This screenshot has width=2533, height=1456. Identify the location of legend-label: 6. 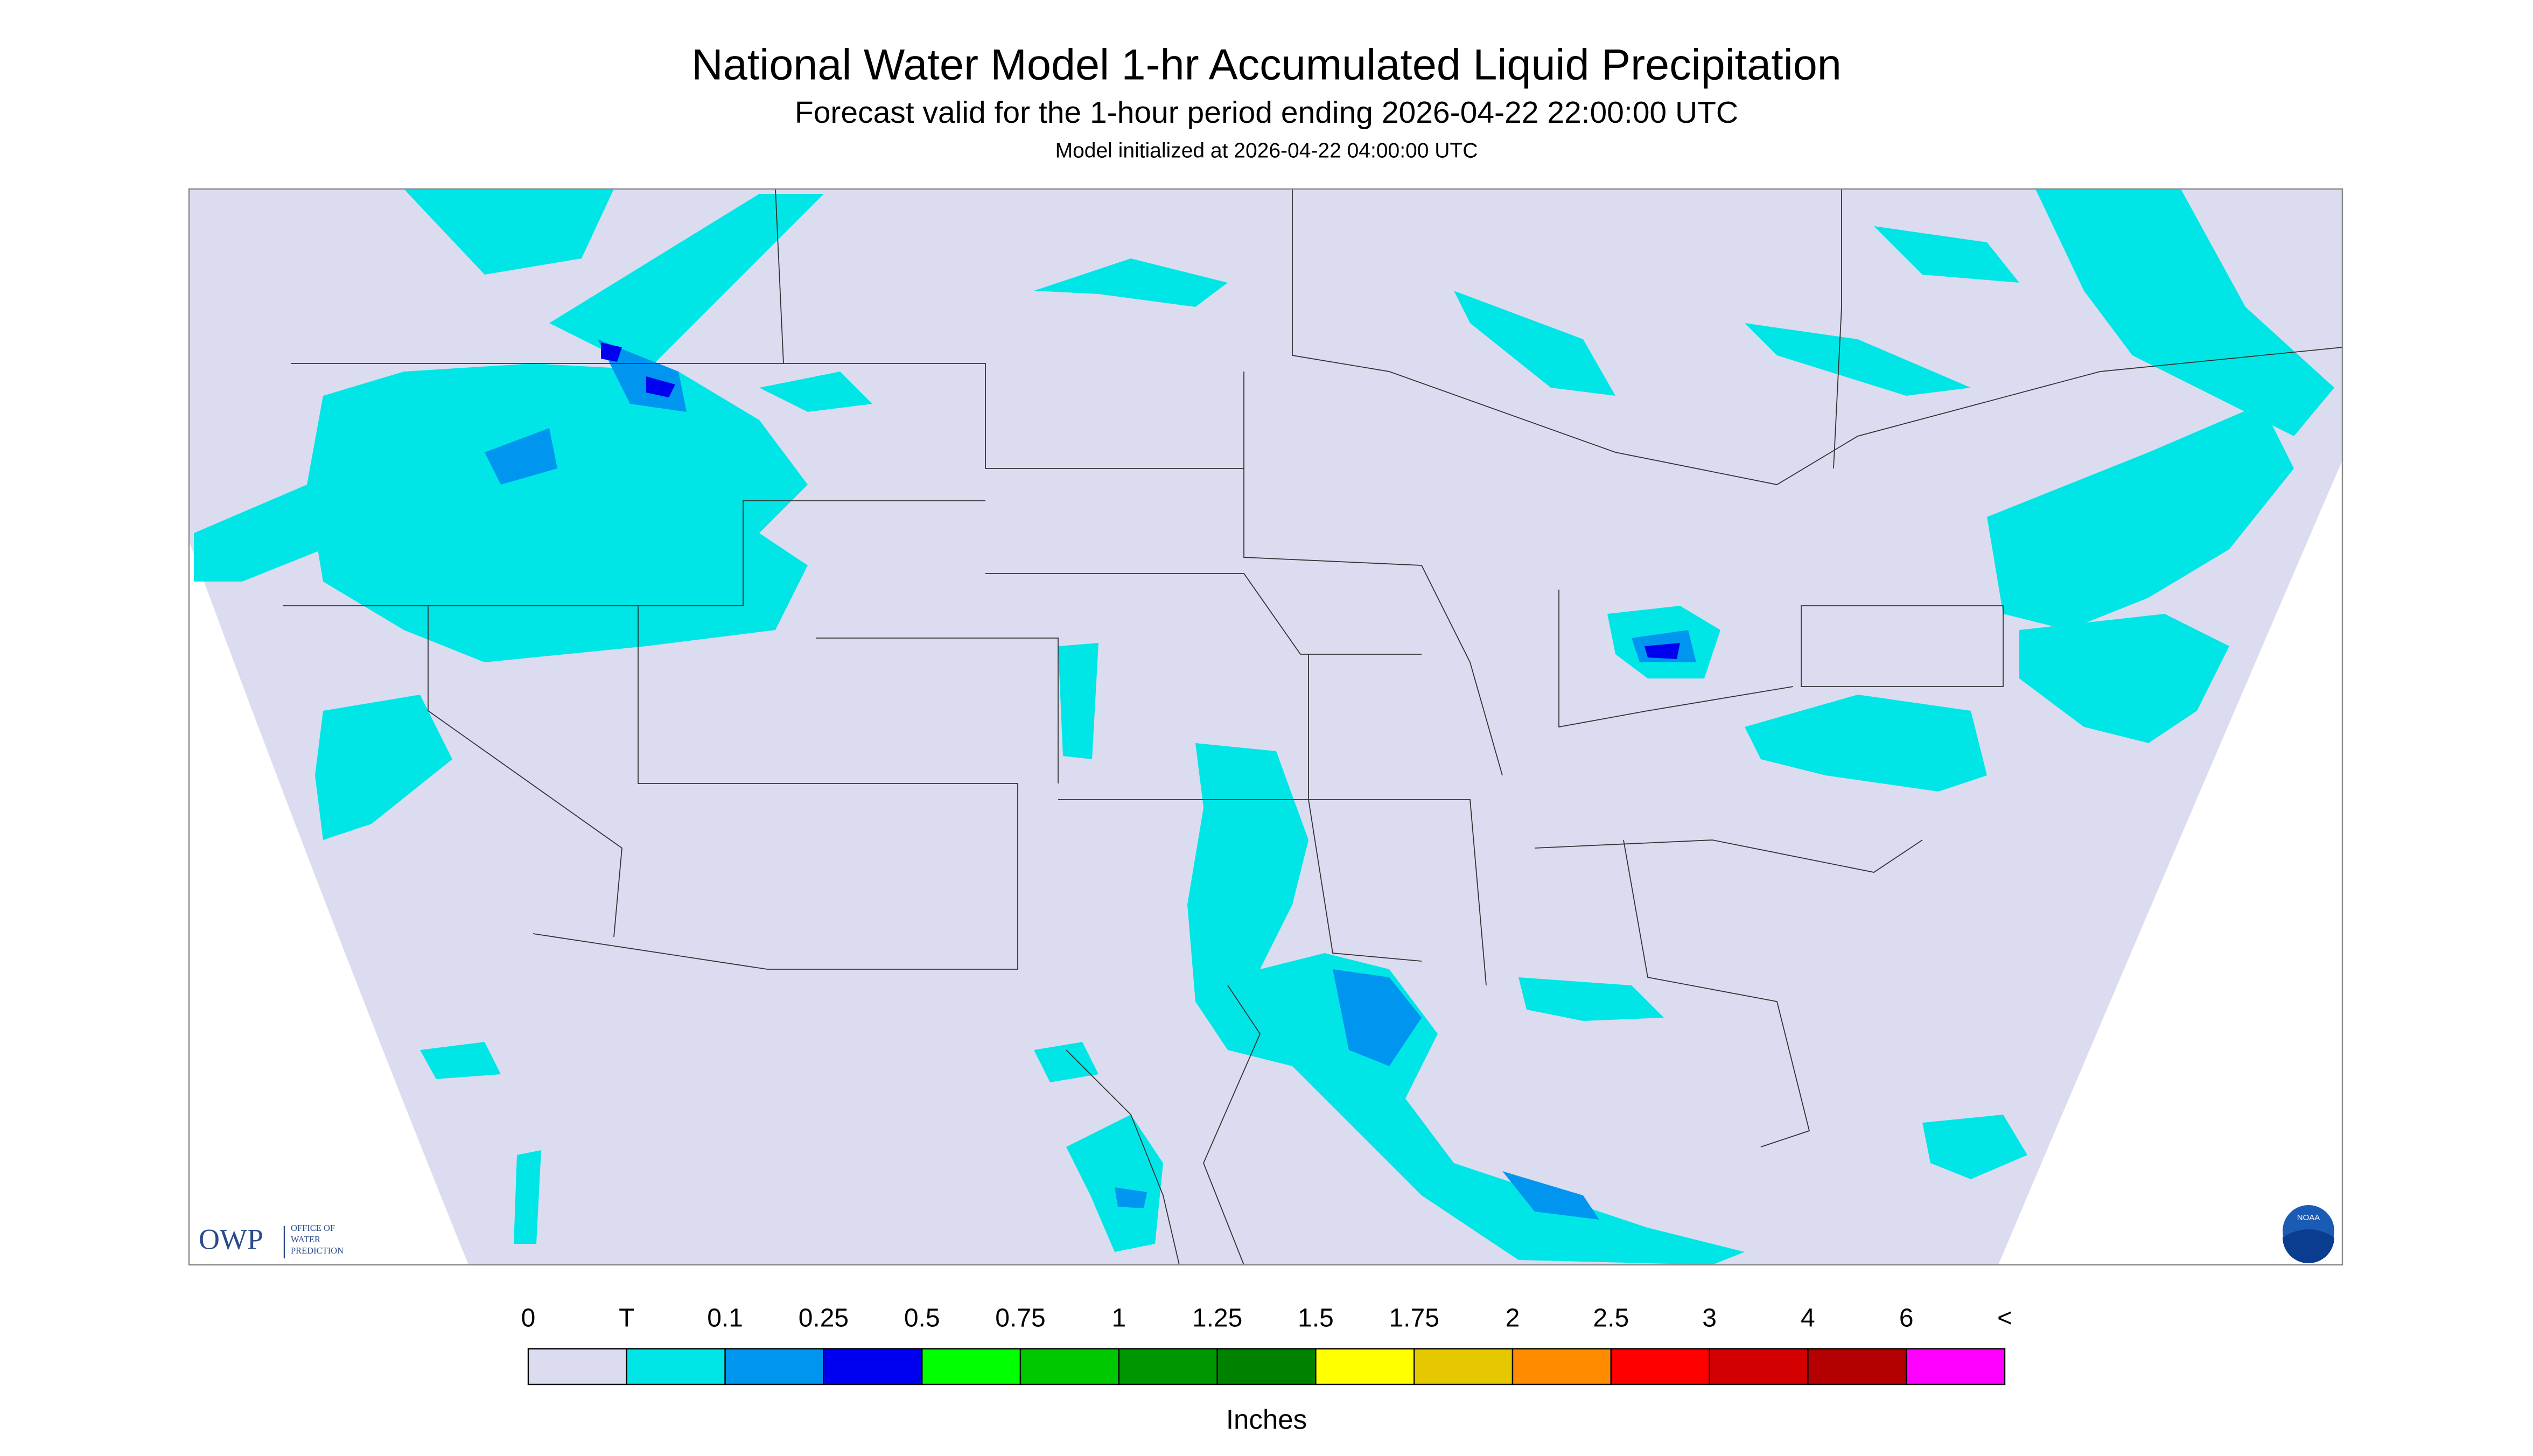
(1907, 1318).